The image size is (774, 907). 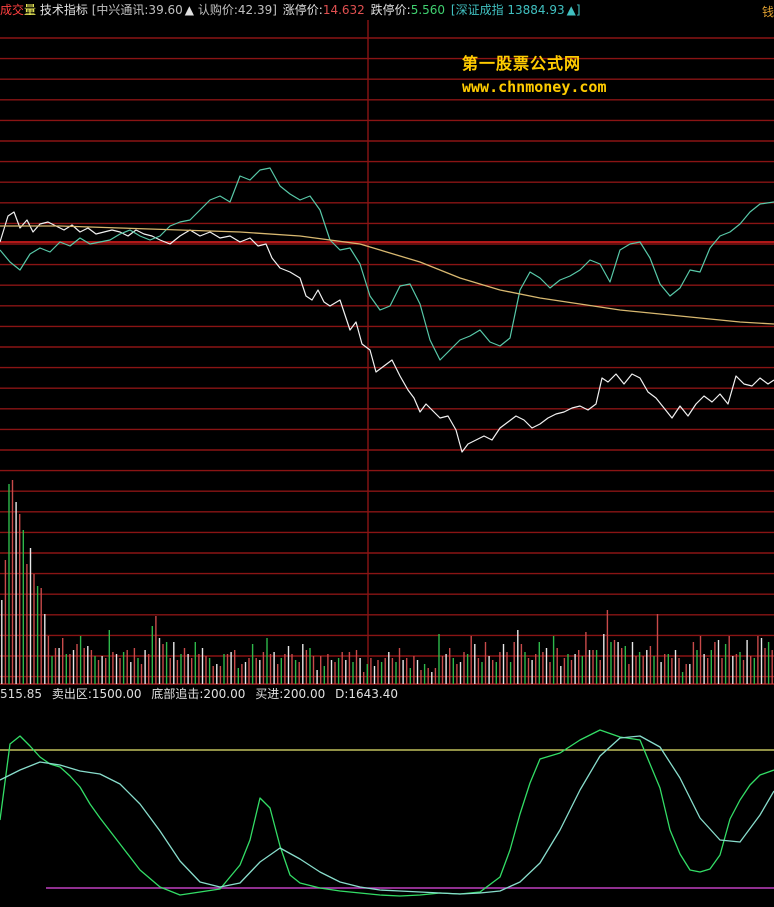 I want to click on stock-price: [中兴通讯:39.60, so click(x=137, y=10).